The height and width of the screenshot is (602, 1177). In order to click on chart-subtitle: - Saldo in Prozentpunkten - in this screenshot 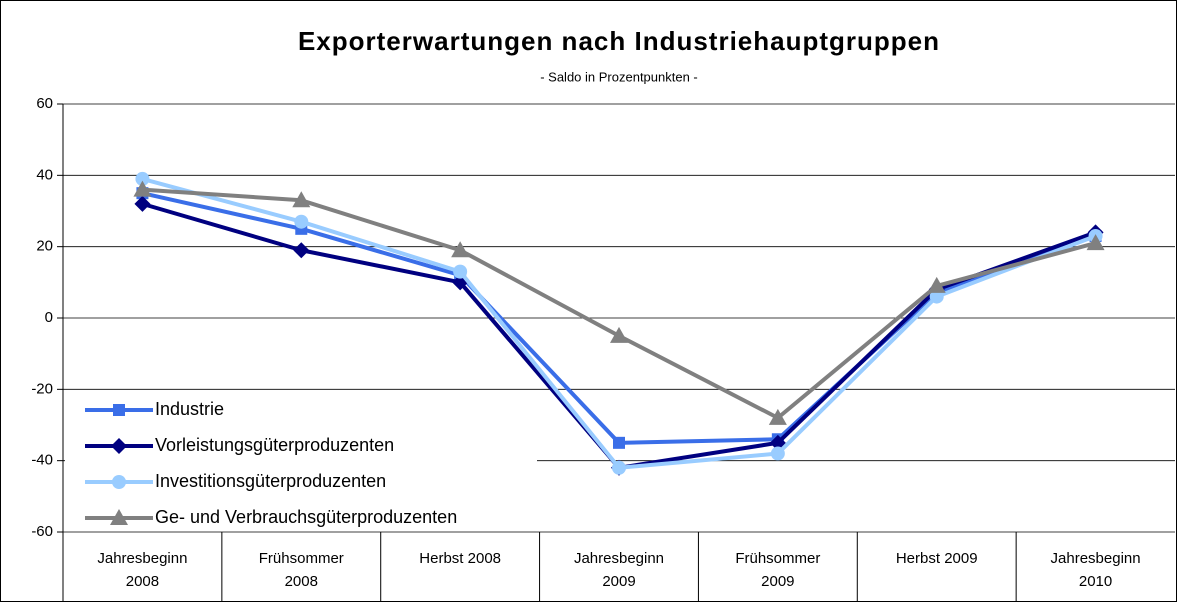, I will do `click(619, 76)`.